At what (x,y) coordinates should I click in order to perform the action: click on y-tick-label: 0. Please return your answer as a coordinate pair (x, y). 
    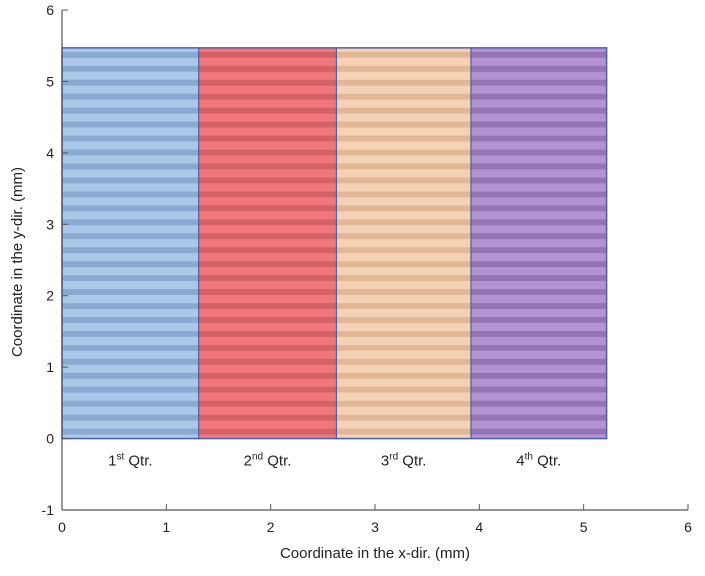
    Looking at the image, I should click on (50, 439).